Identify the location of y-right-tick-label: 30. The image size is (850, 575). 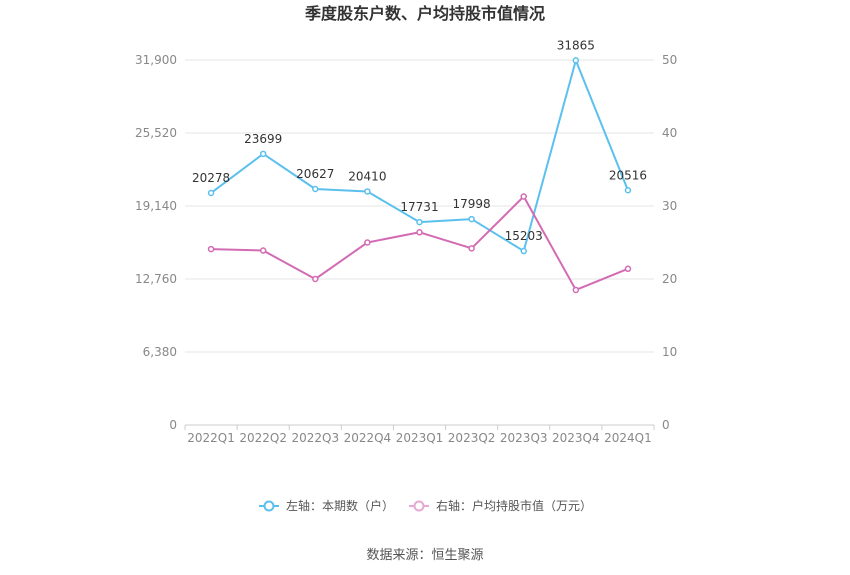
(669, 206).